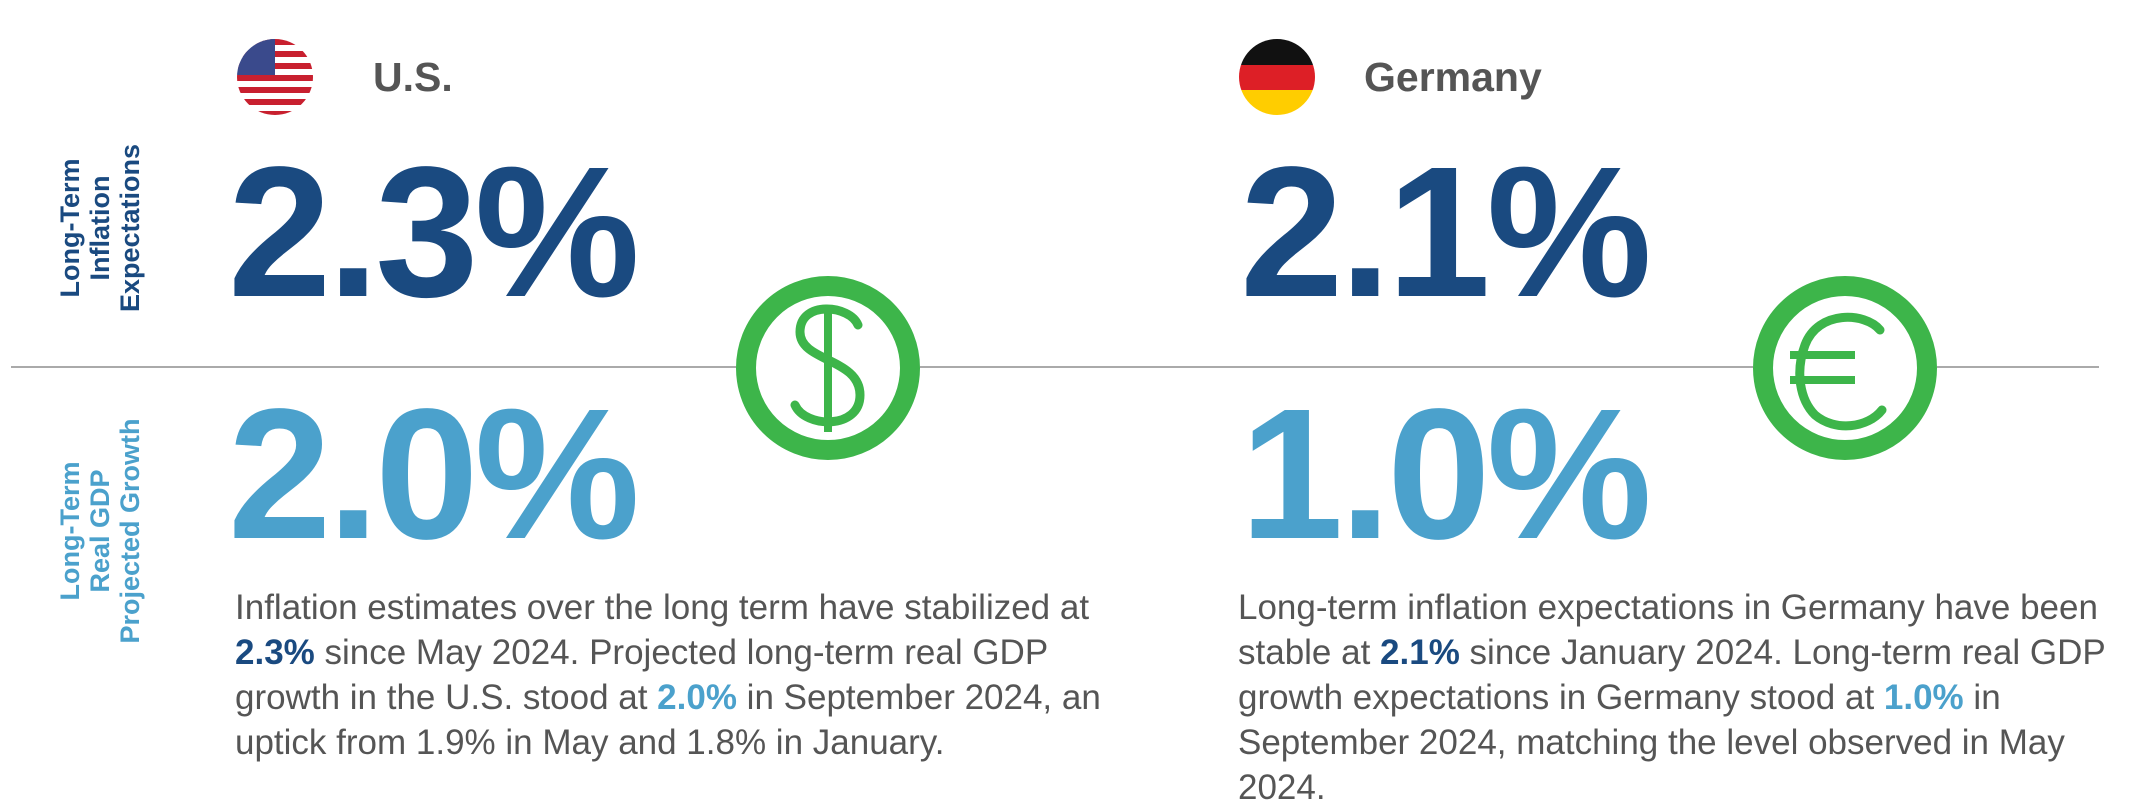 The height and width of the screenshot is (810, 2133). What do you see at coordinates (1923, 697) in the screenshot?
I see `gdp-highlight: 1.0%` at bounding box center [1923, 697].